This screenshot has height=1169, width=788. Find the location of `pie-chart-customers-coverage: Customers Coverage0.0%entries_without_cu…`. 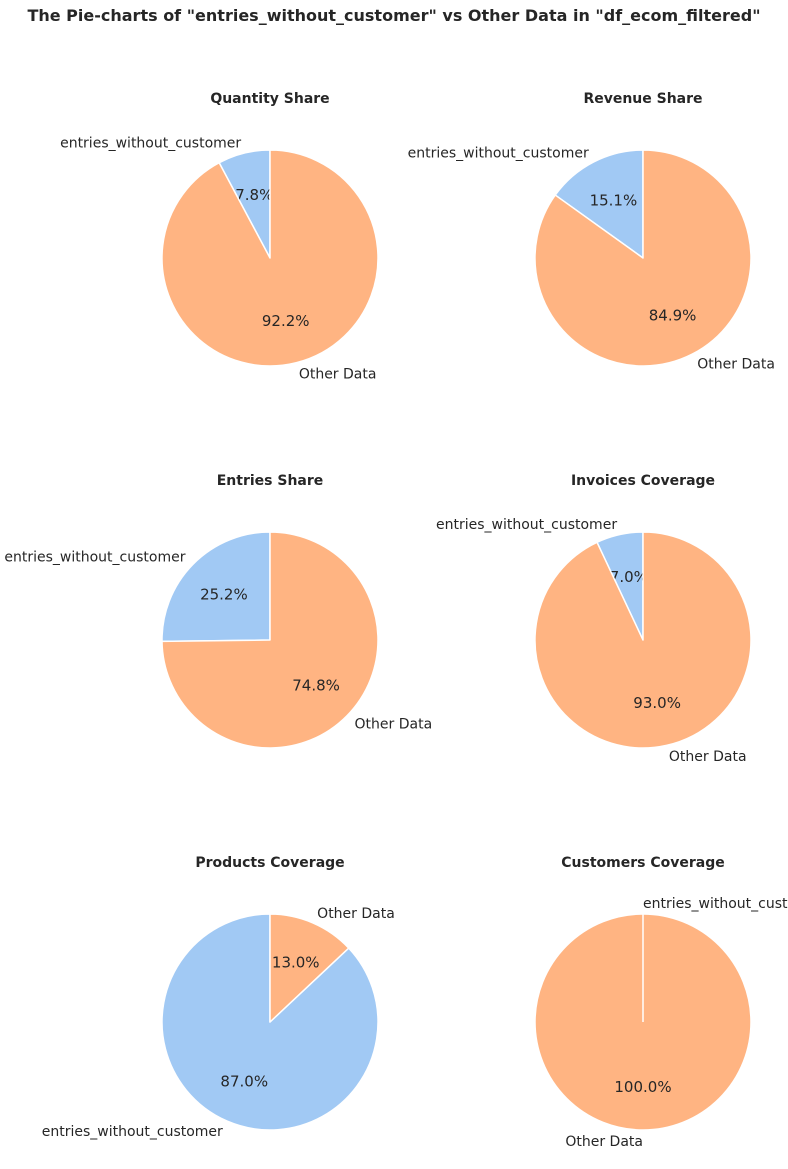

pie-chart-customers-coverage: Customers Coverage0.0%entries_without_cu… is located at coordinates (661, 1002).